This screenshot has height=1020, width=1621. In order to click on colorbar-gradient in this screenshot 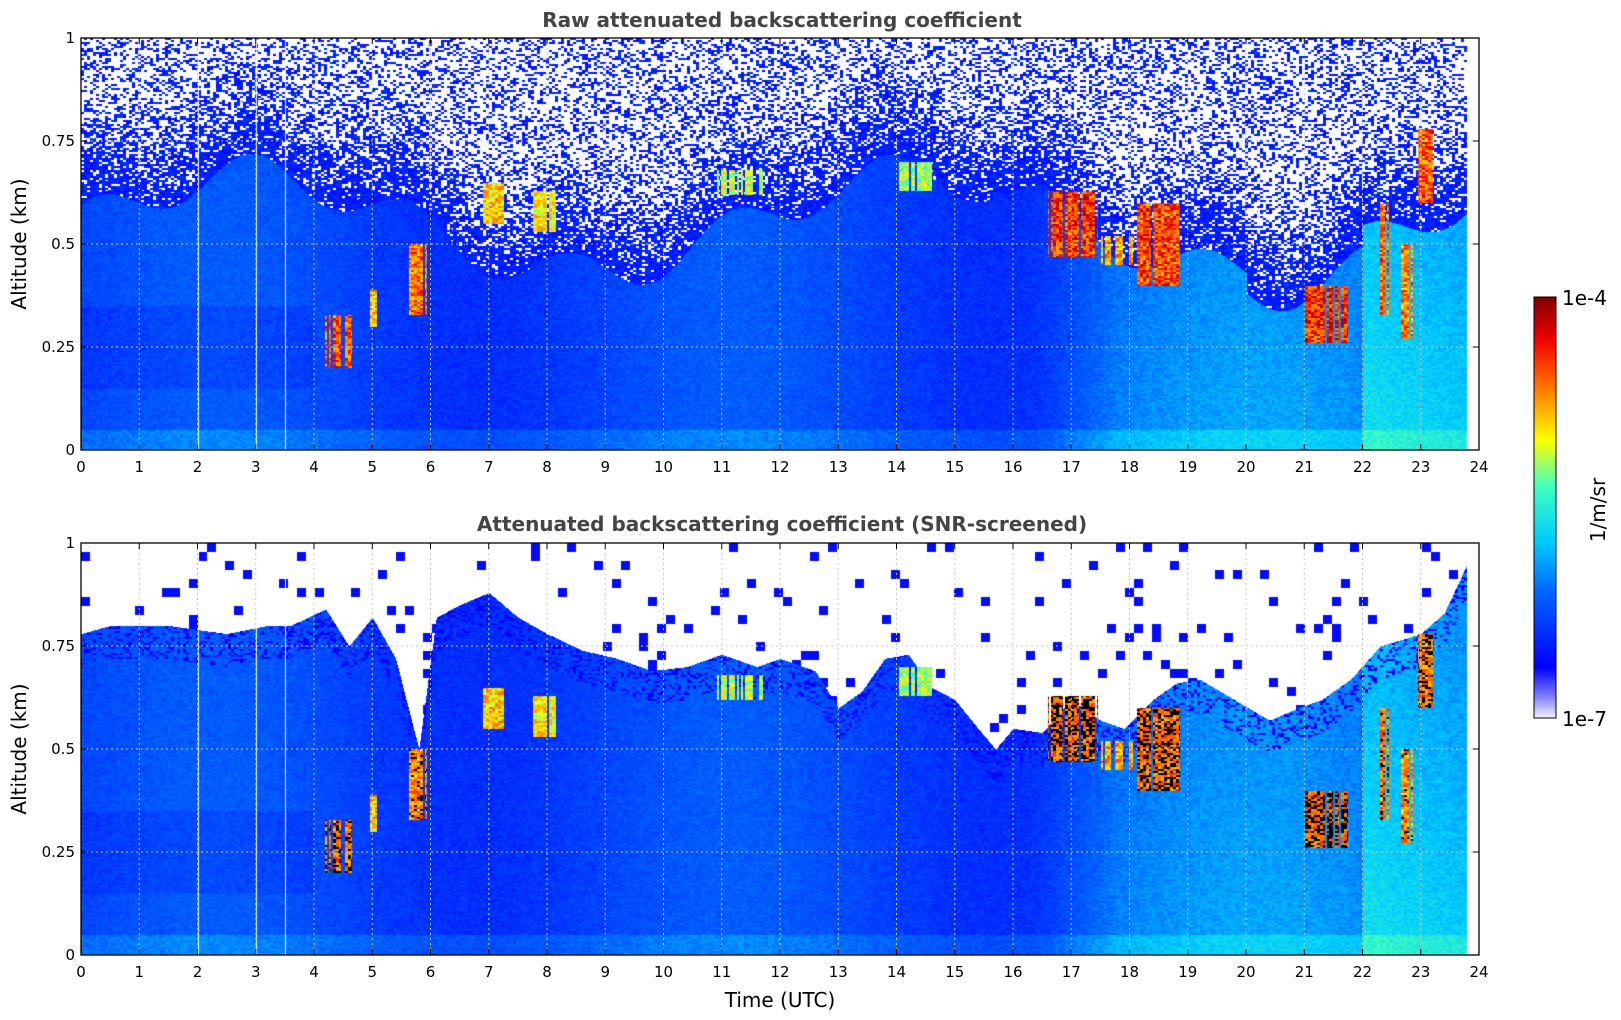, I will do `click(1545, 507)`.